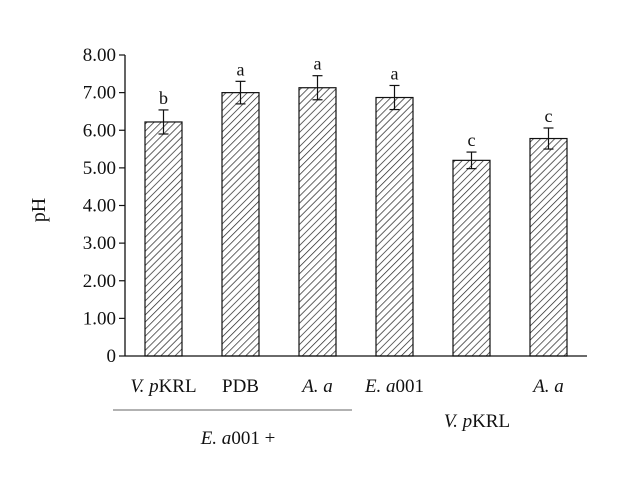  Describe the element at coordinates (99, 281) in the screenshot. I see `y-tick-label: 2.00` at that location.